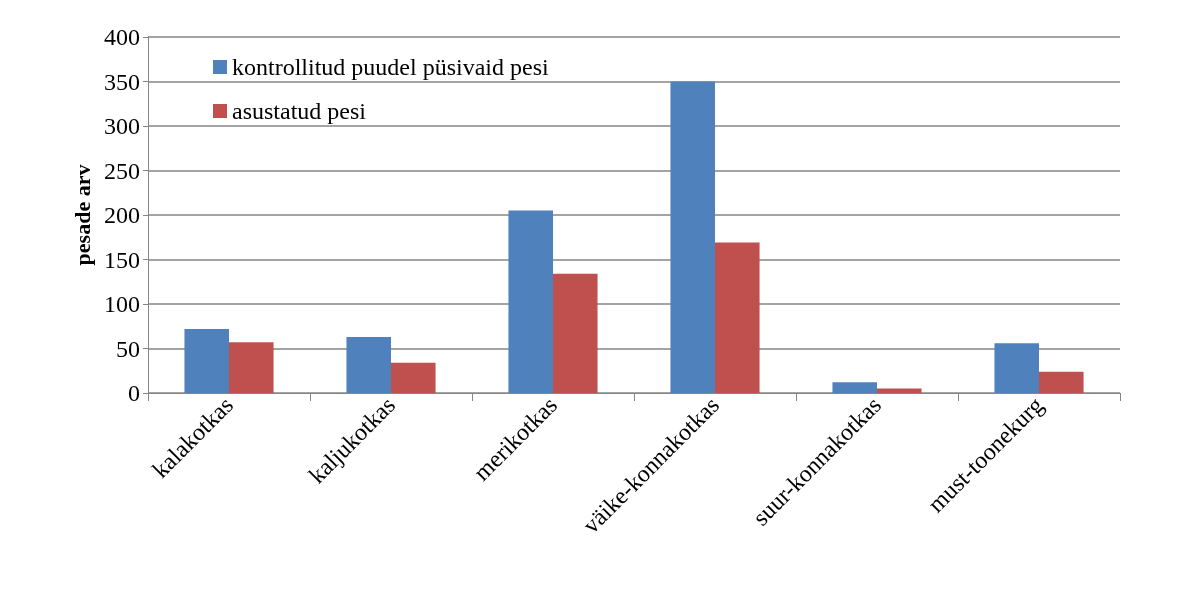  What do you see at coordinates (128, 348) in the screenshot?
I see `y-tick-label: 50` at bounding box center [128, 348].